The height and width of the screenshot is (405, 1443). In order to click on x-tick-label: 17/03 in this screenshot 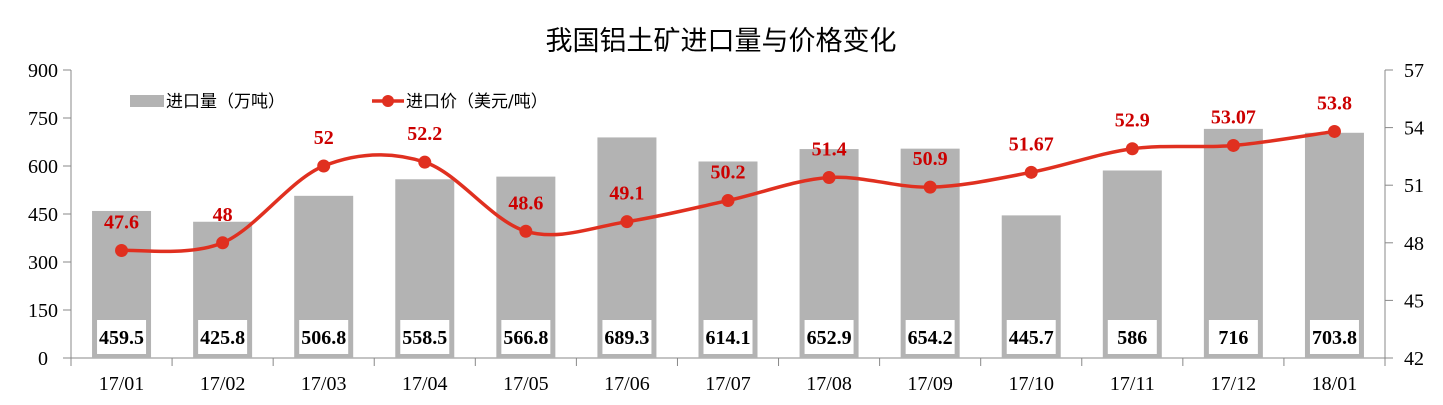, I will do `click(324, 384)`.